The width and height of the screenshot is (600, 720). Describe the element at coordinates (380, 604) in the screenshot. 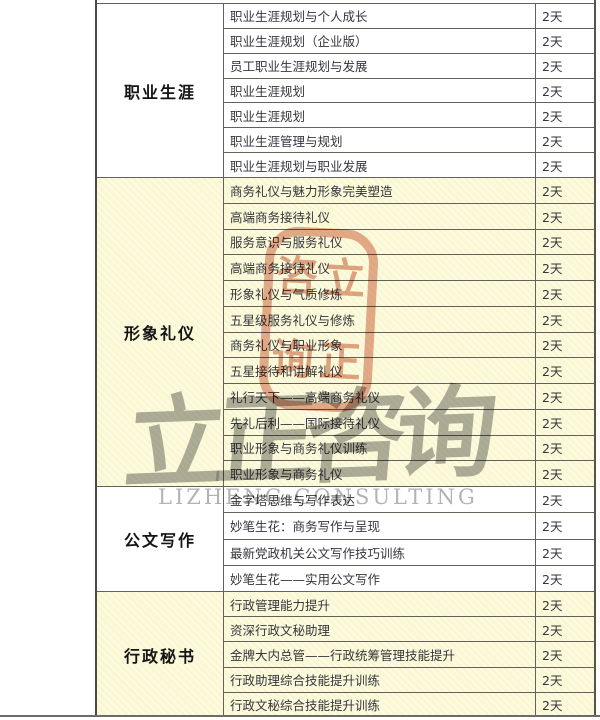

I see `course-name-cell: 行政管理能力提升` at that location.